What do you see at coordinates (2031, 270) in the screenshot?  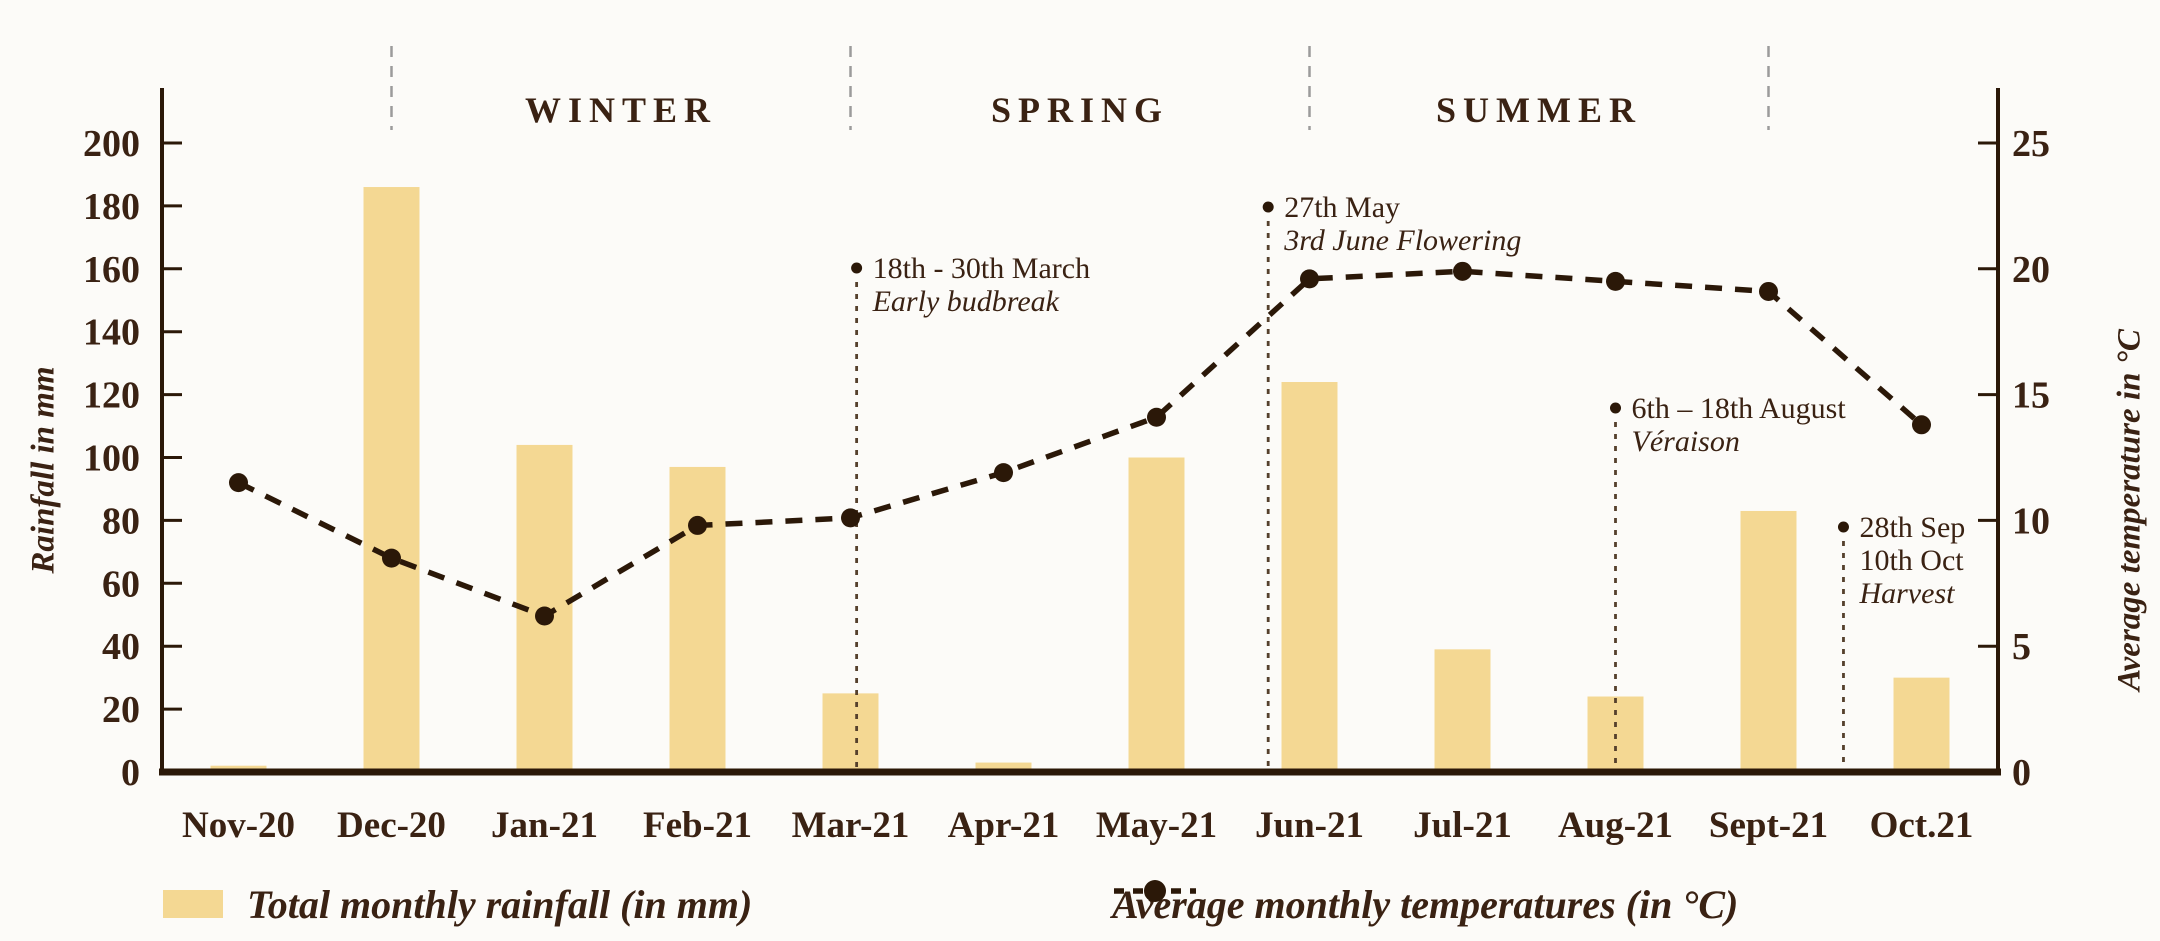 I see `right-tick-label-20: 20` at bounding box center [2031, 270].